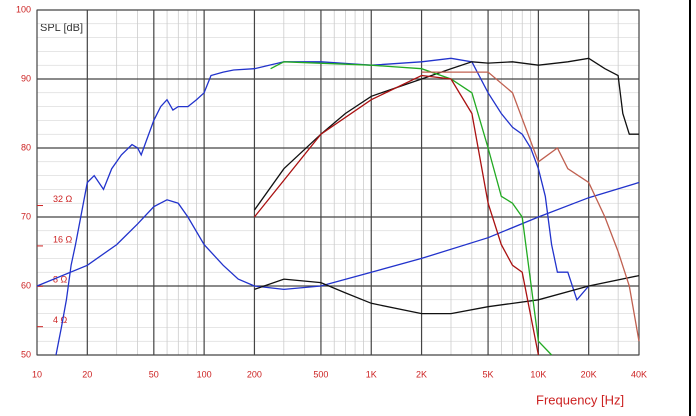 Image resolution: width=696 pixels, height=416 pixels. What do you see at coordinates (26, 147) in the screenshot?
I see `y-tick-label: 80` at bounding box center [26, 147].